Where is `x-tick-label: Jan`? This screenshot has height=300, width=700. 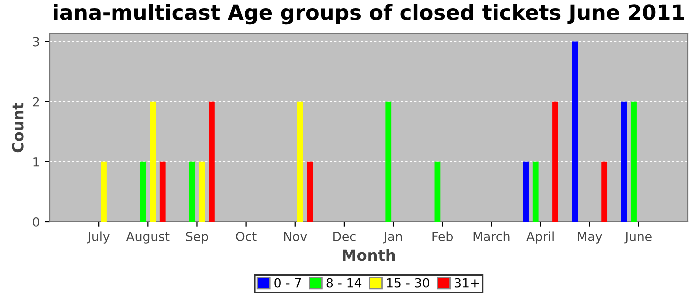 x-tick-label: Jan is located at coordinates (392, 238).